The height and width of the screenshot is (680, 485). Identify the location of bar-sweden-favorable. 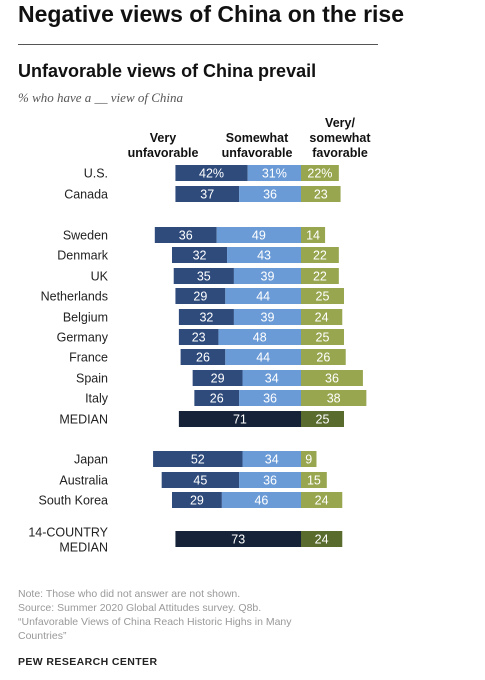
(313, 235).